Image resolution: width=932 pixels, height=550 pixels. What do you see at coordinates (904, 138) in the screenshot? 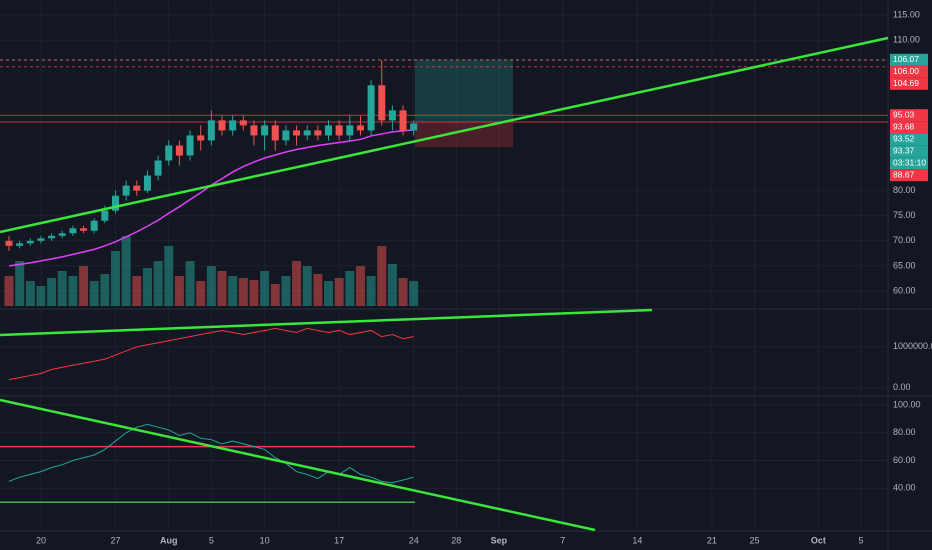
I see `price-tag-label: 93.52` at bounding box center [904, 138].